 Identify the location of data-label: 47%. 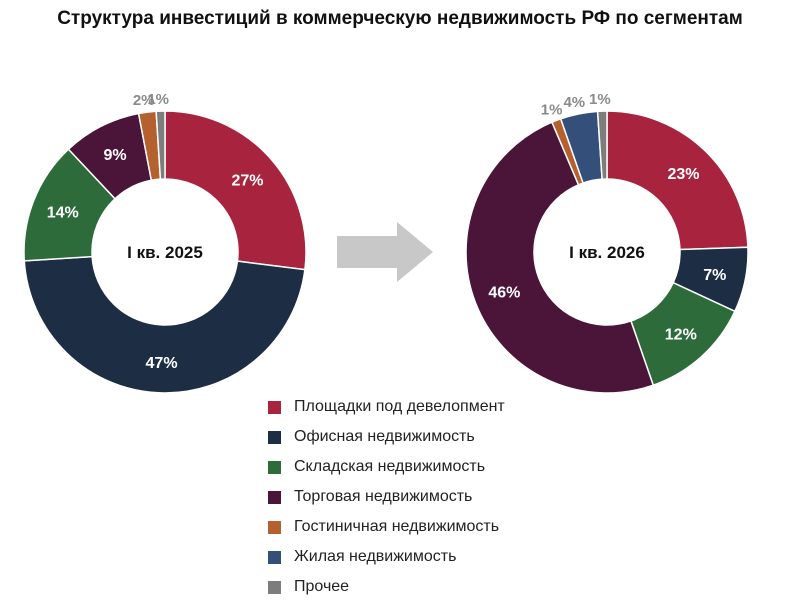
(162, 363).